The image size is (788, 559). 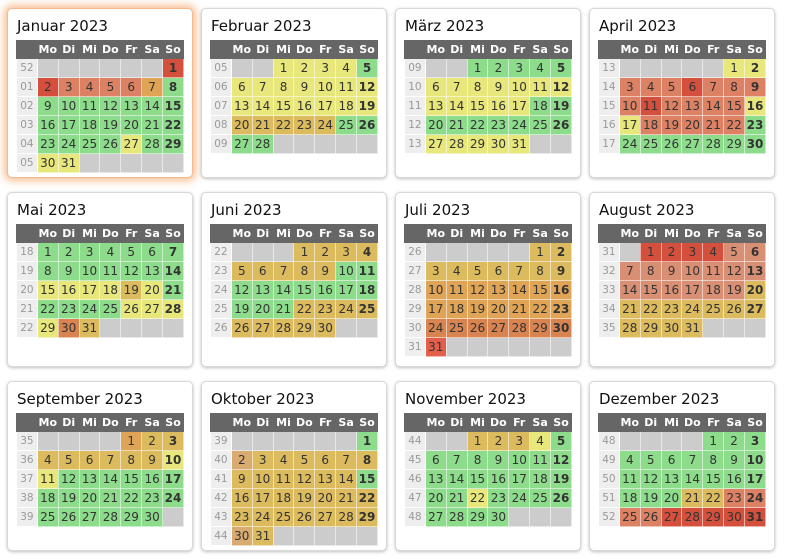 I want to click on week-row: 28 10 11 12 13 14 15 16, so click(x=488, y=290).